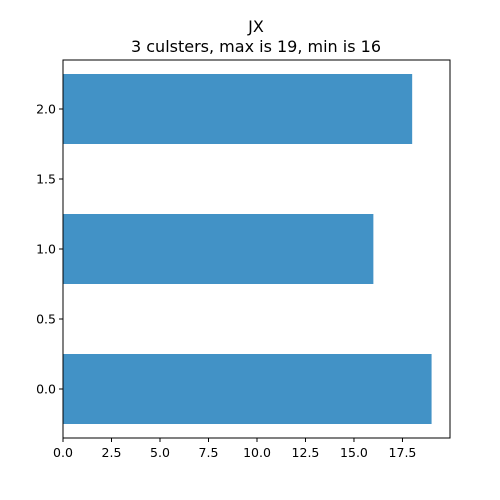 The image size is (500, 500). Describe the element at coordinates (256, 46) in the screenshot. I see `chart-subtitle: 3 culsters, max is 19, min is 16` at that location.